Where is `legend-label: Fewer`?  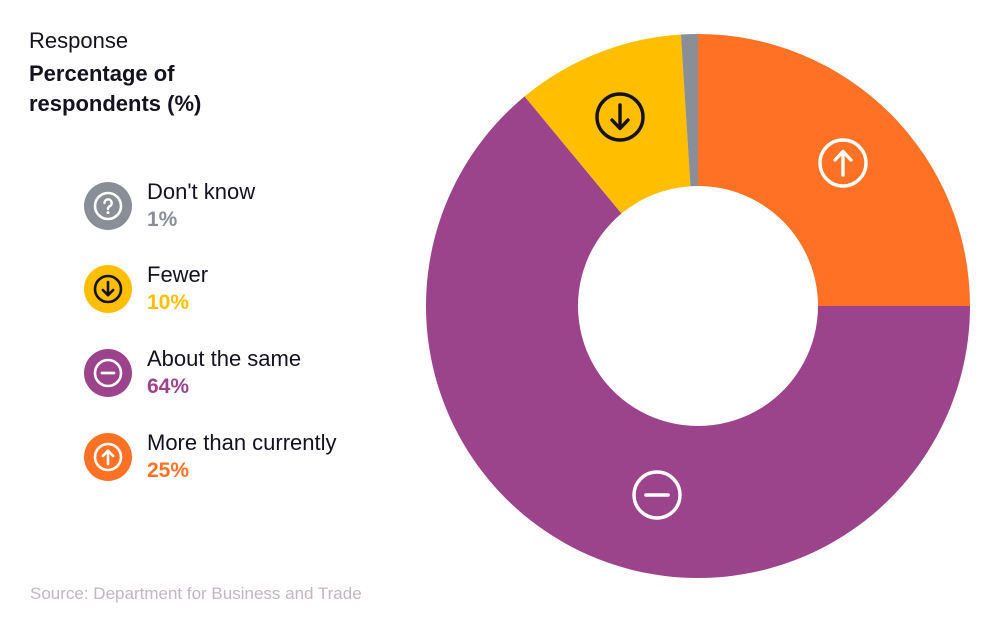
legend-label: Fewer is located at coordinates (178, 274).